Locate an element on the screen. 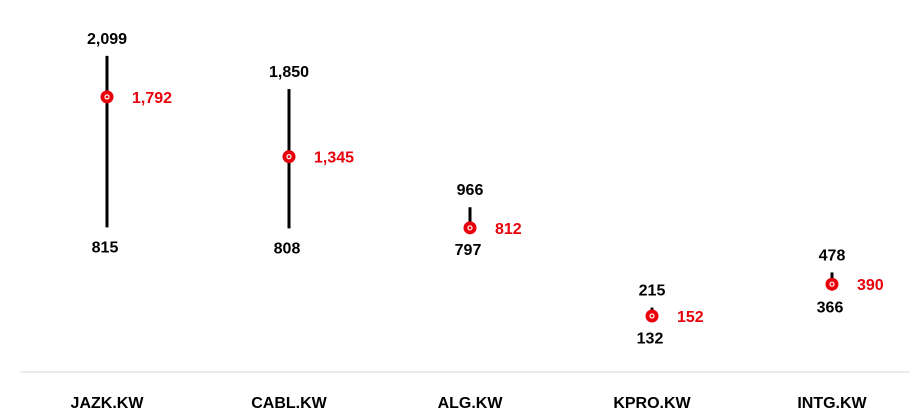  category-label: INTG.KW is located at coordinates (832, 403).